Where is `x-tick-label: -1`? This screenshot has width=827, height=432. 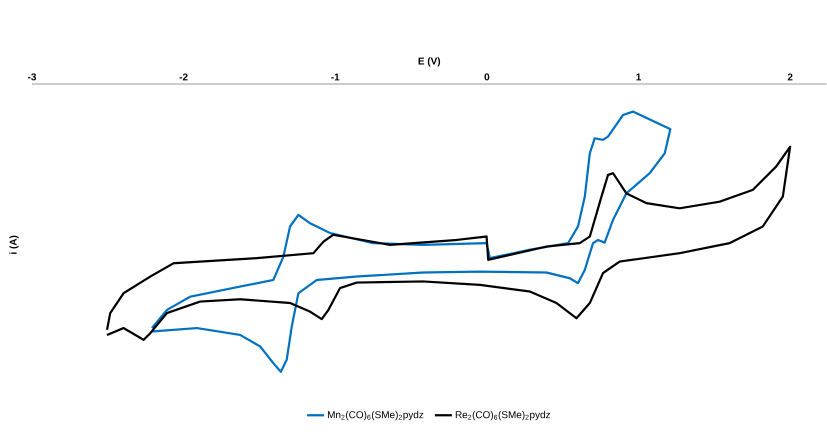 x-tick-label: -1 is located at coordinates (335, 77).